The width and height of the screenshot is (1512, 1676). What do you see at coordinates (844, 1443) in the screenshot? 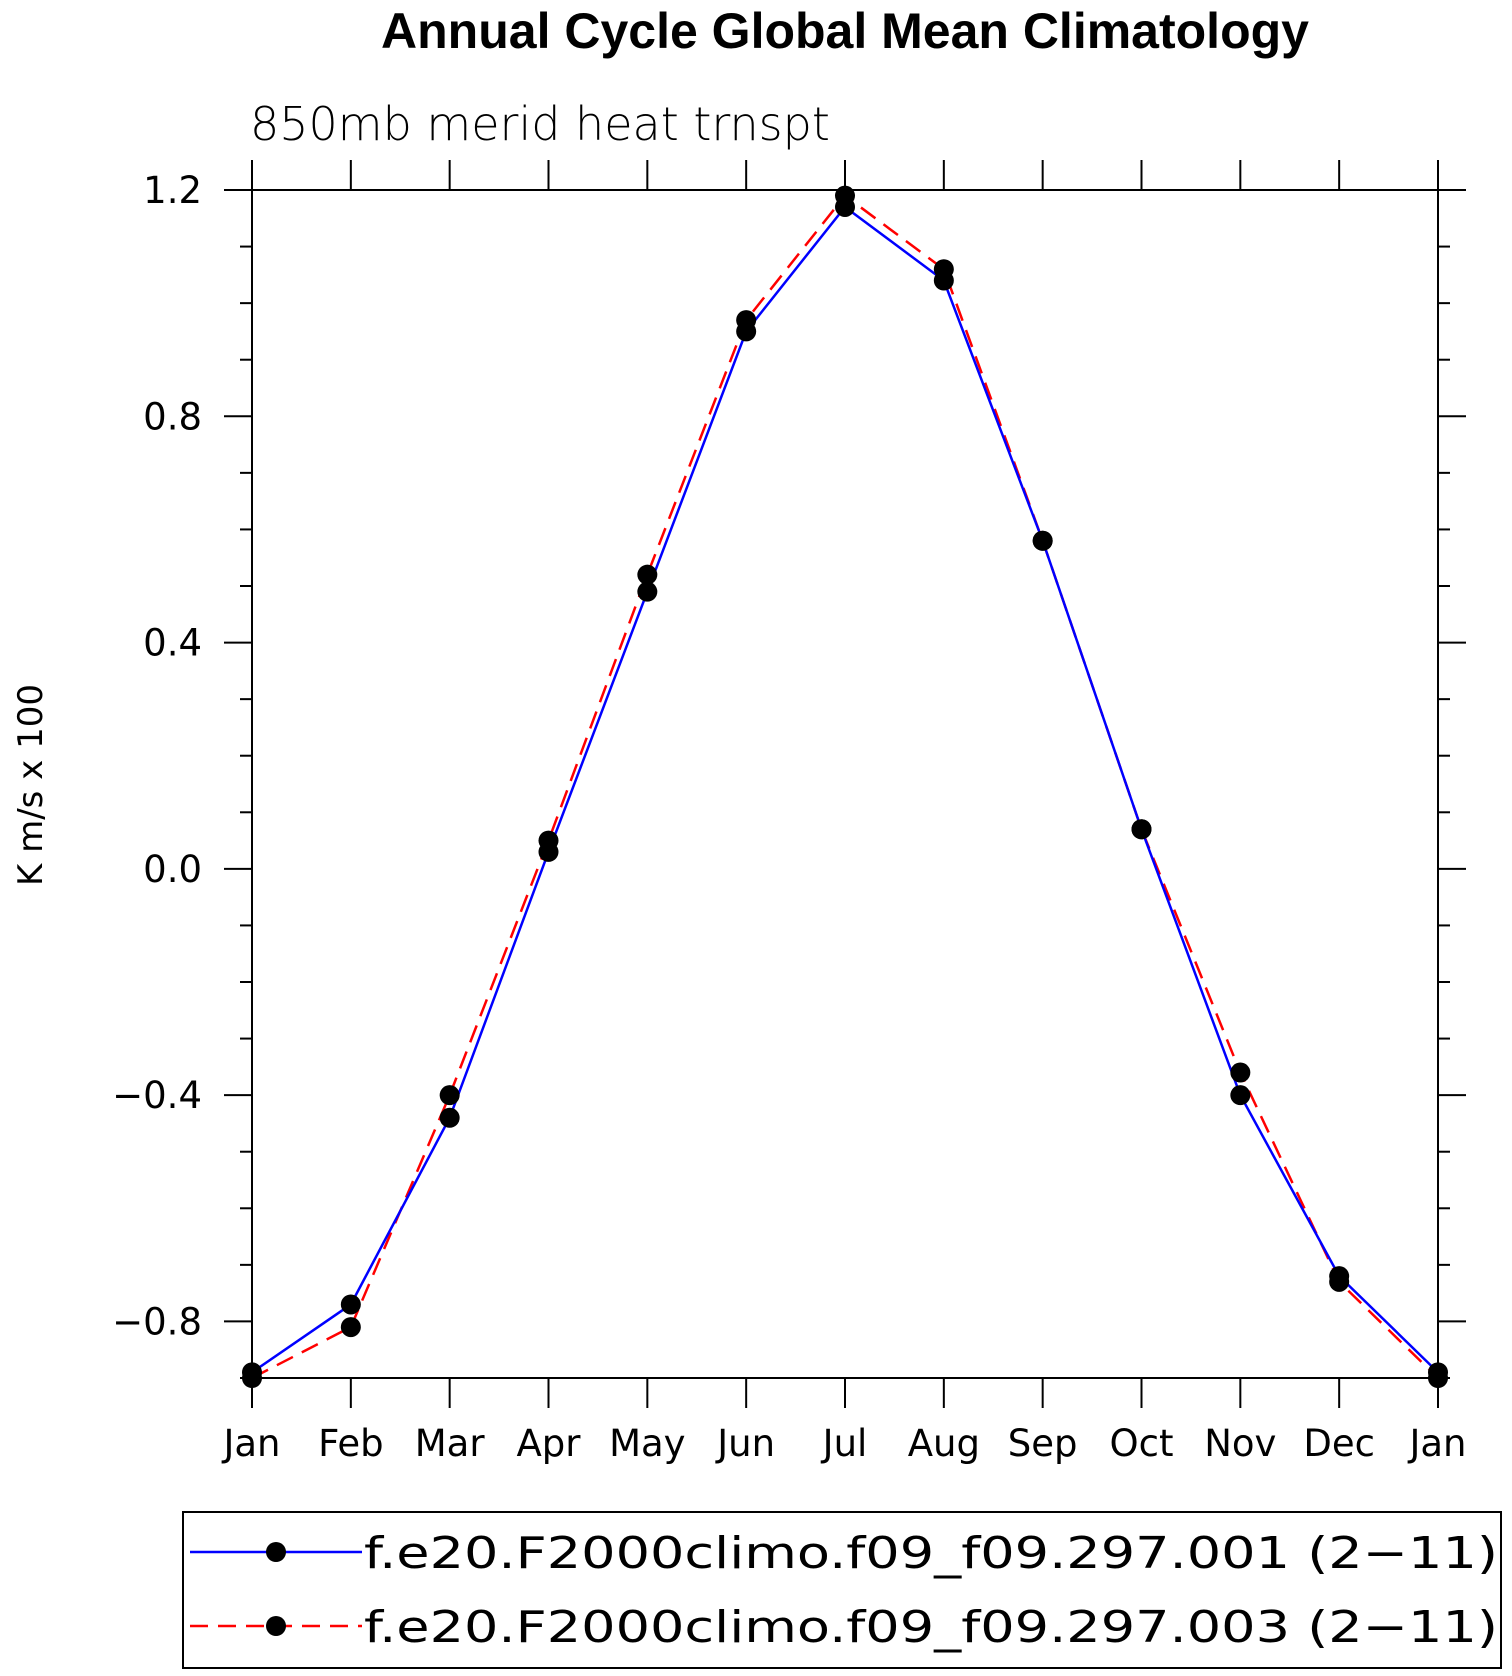
I see `x-tick-label-6: Jul` at bounding box center [844, 1443].